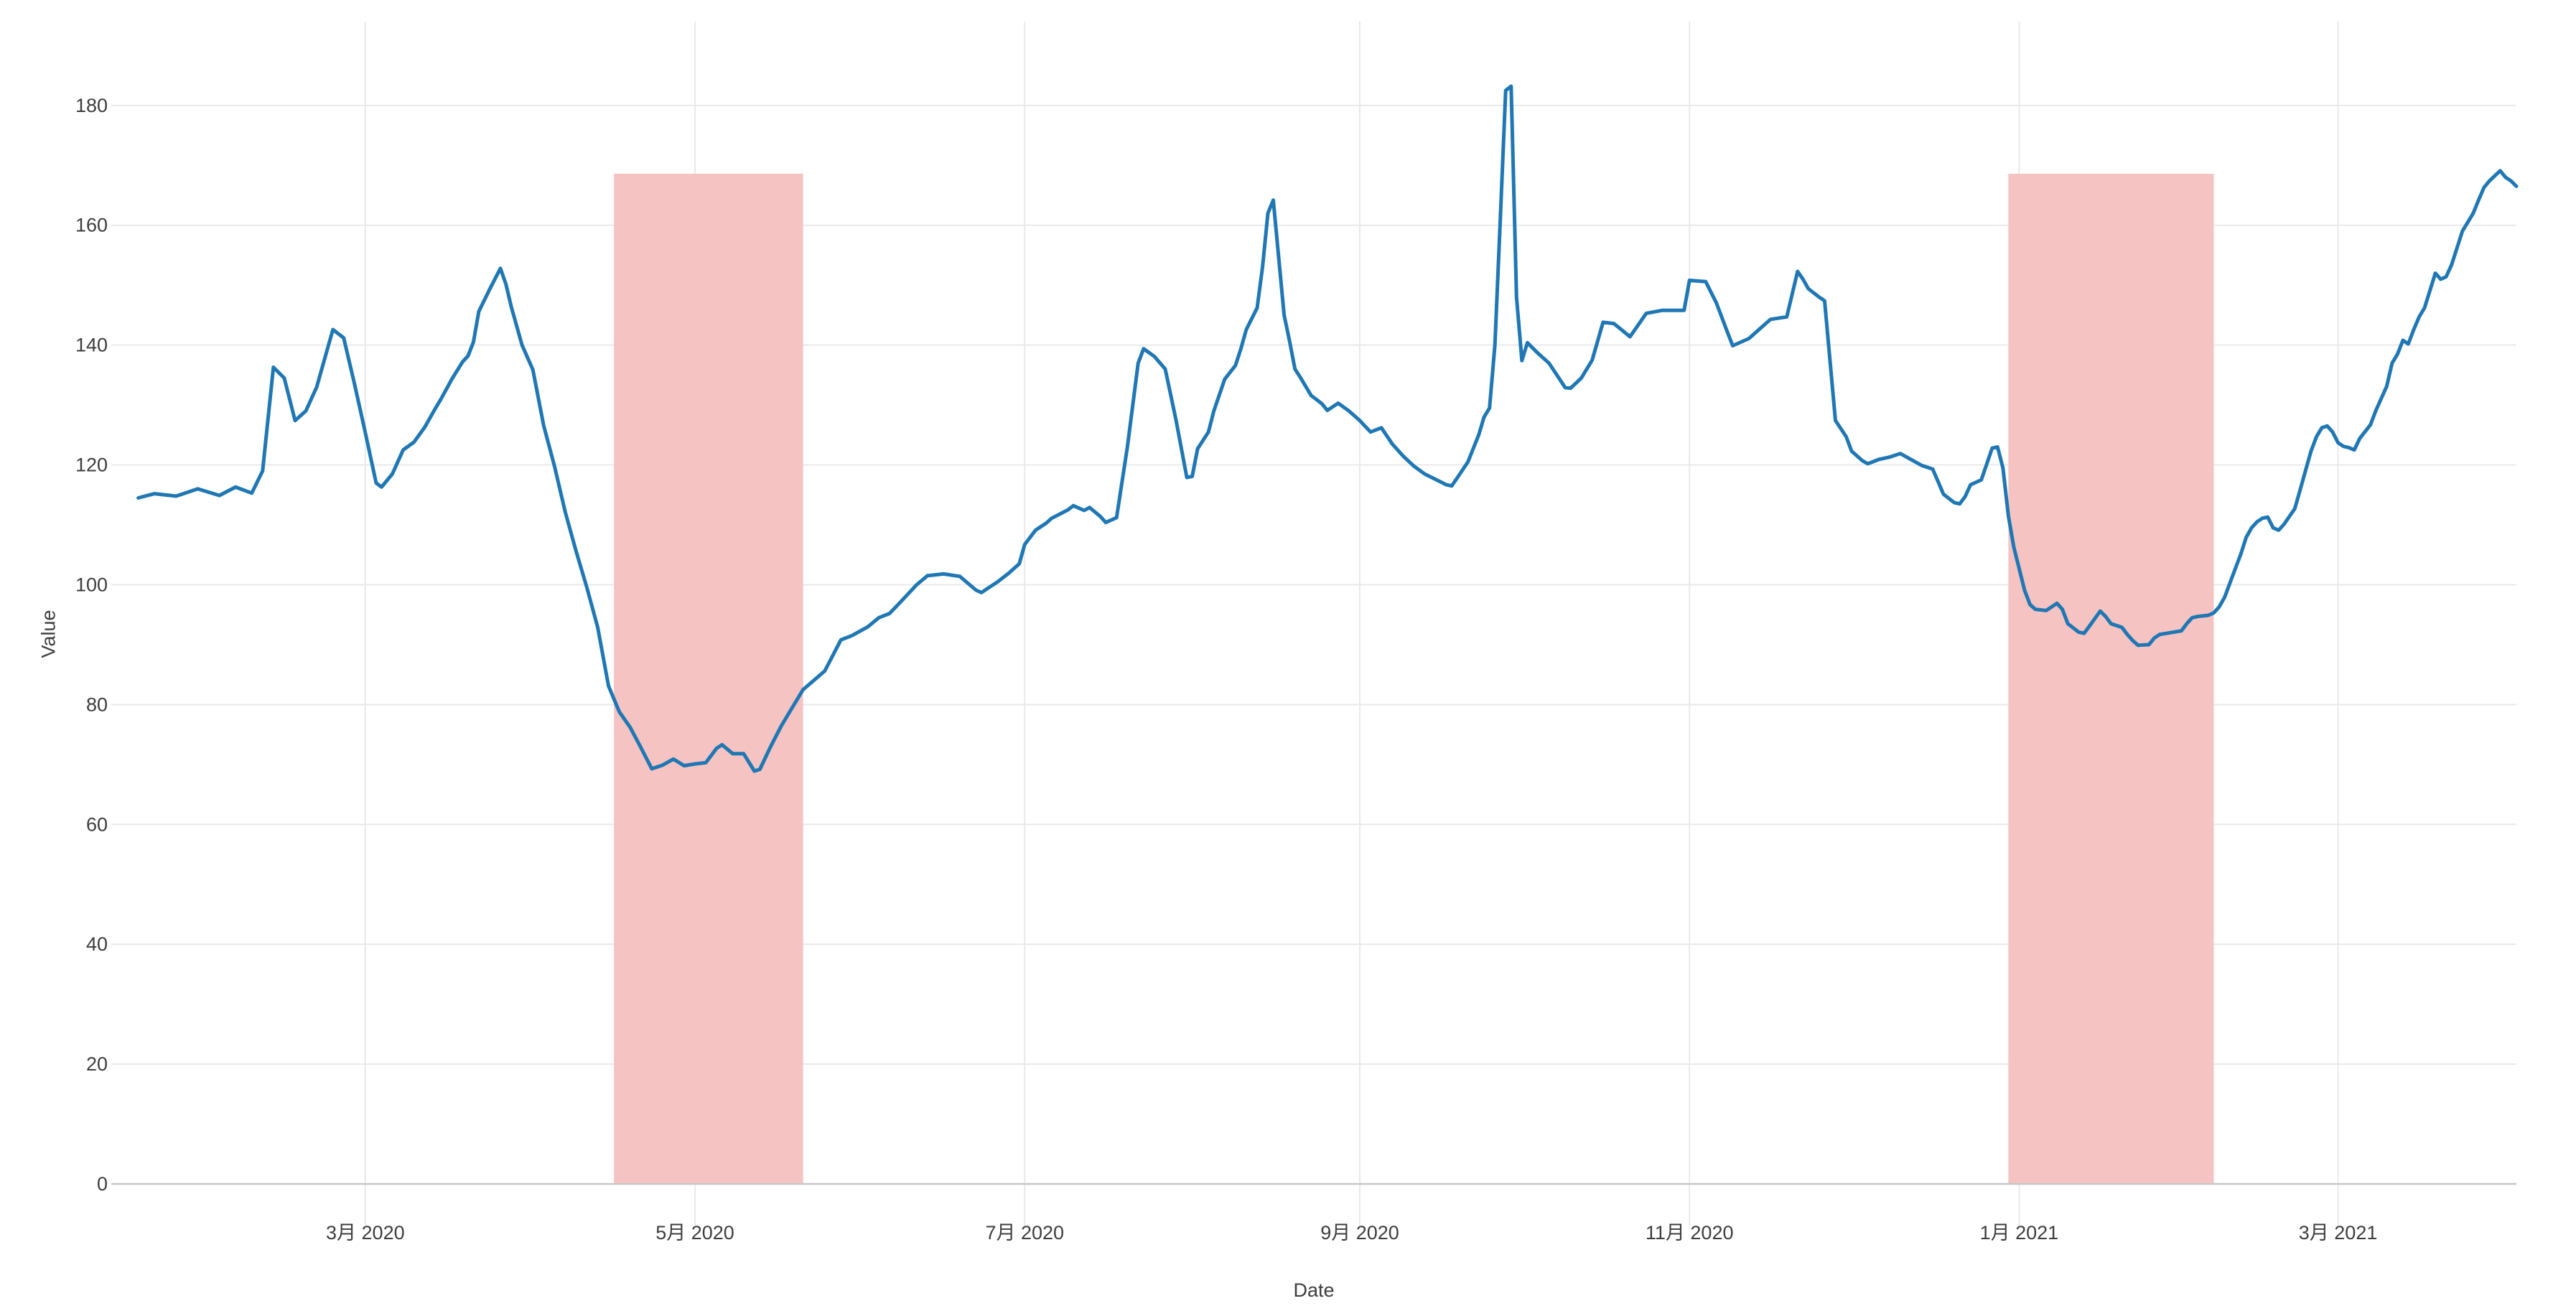 The width and height of the screenshot is (2576, 1311). Describe the element at coordinates (97, 704) in the screenshot. I see `y-tick-label: 80` at that location.